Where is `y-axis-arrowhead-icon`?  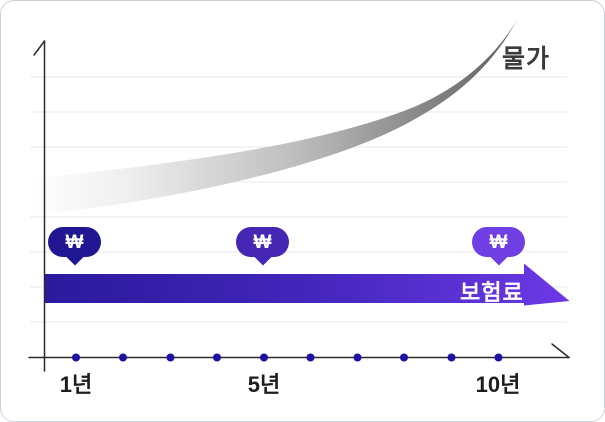 y-axis-arrowhead-icon is located at coordinates (39, 48).